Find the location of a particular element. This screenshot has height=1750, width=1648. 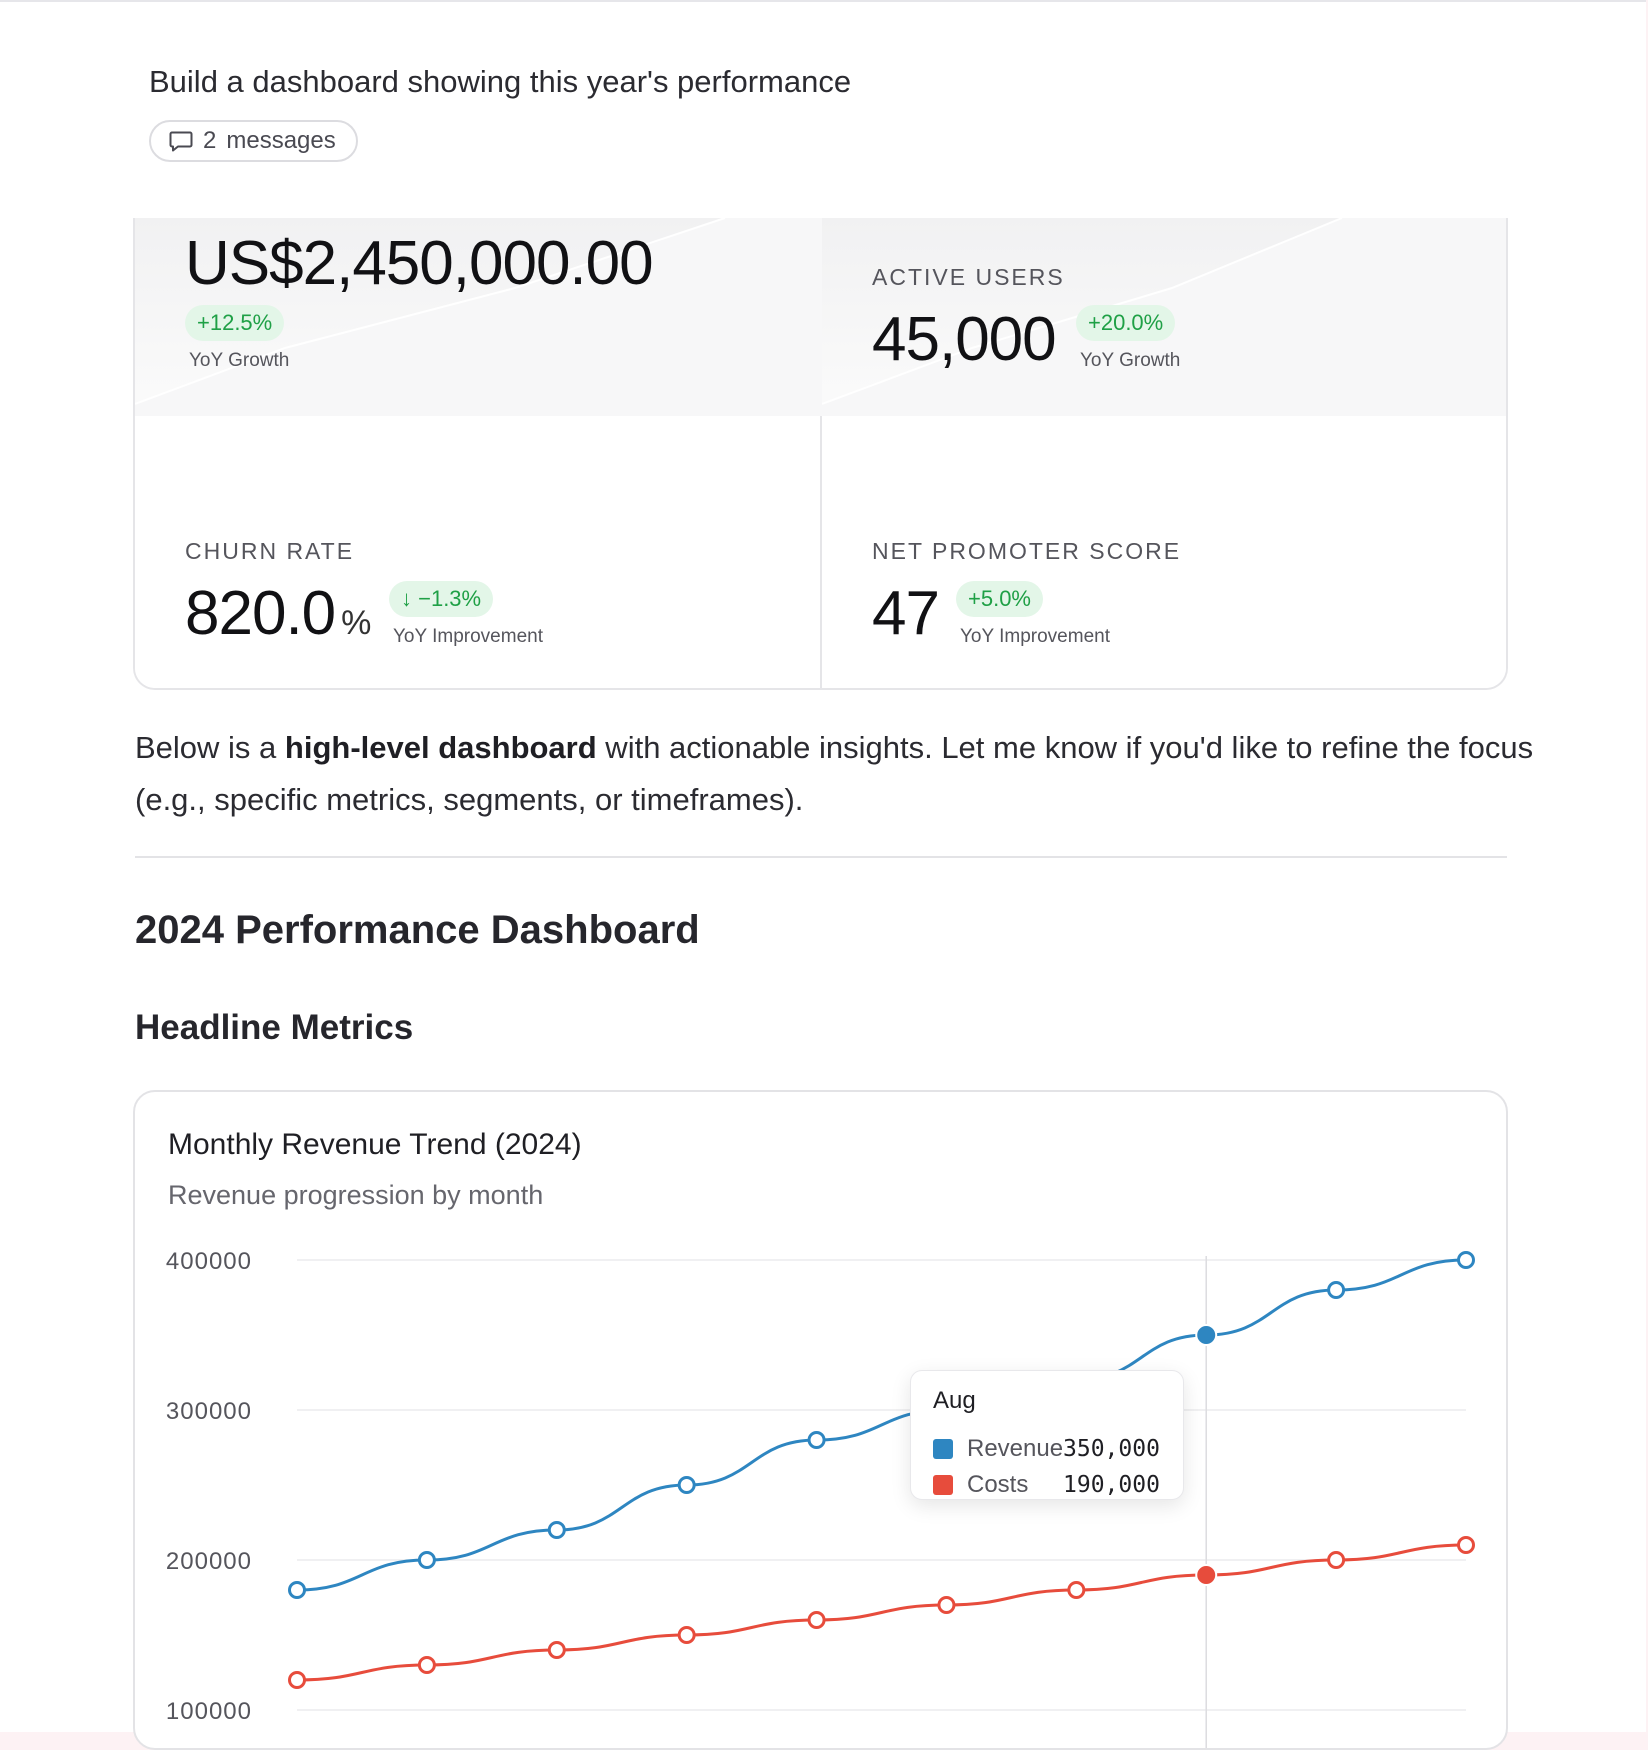

revenue-swatch is located at coordinates (943, 1449).